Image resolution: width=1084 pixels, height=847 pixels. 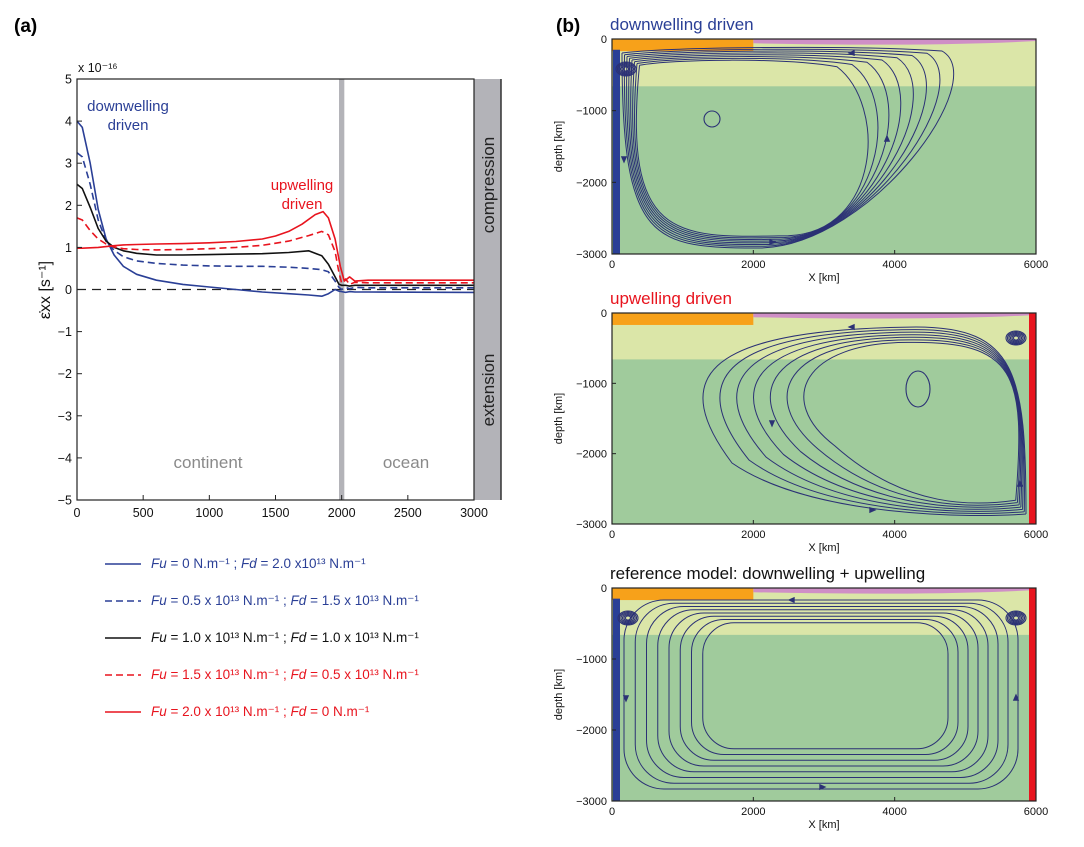 I want to click on x-tick-label: 3000, so click(x=474, y=513).